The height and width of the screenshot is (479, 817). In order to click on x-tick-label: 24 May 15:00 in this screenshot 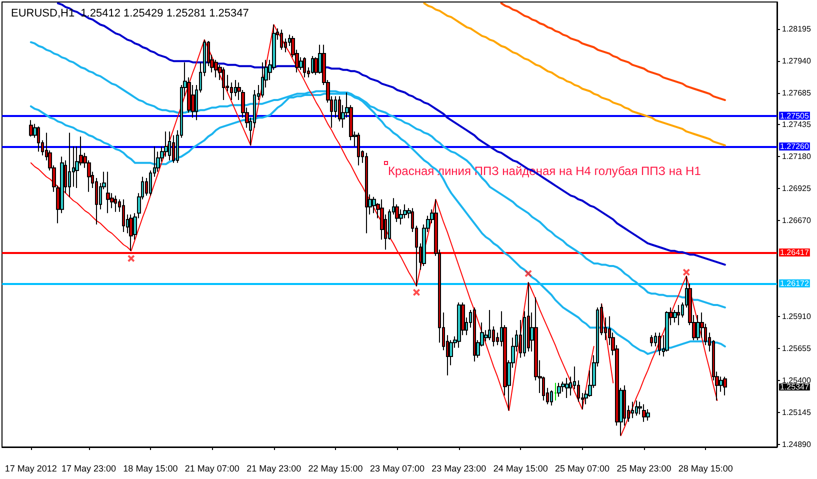, I will do `click(520, 469)`.